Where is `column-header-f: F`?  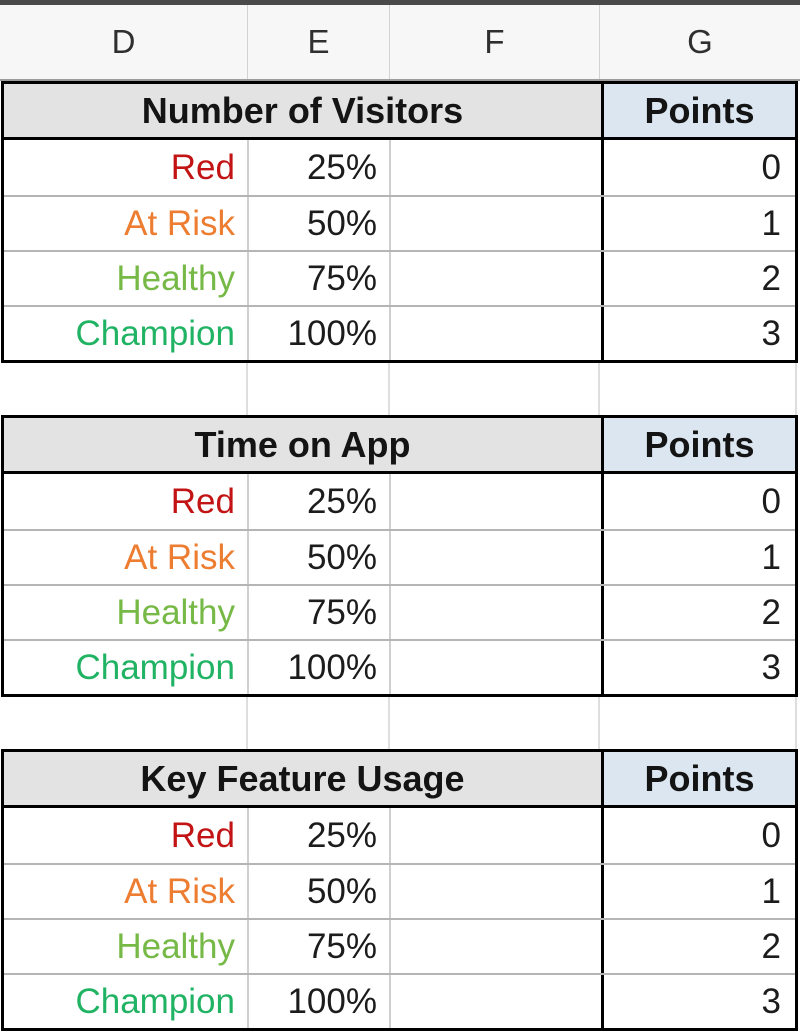
column-header-f: F is located at coordinates (495, 42).